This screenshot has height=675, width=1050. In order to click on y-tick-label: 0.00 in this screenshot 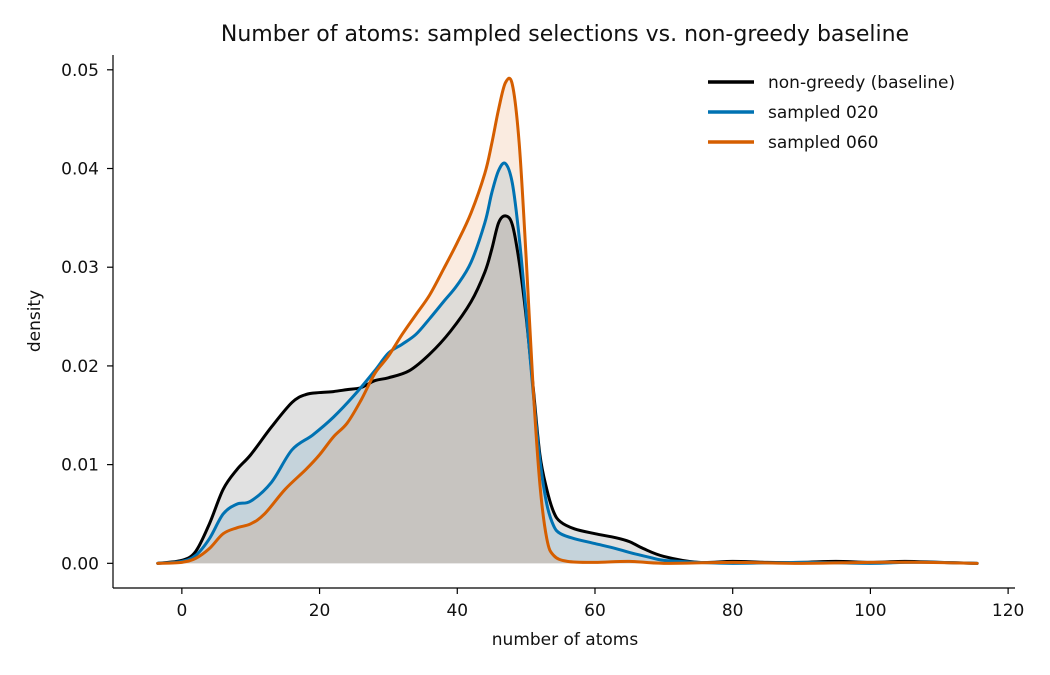, I will do `click(80, 564)`.